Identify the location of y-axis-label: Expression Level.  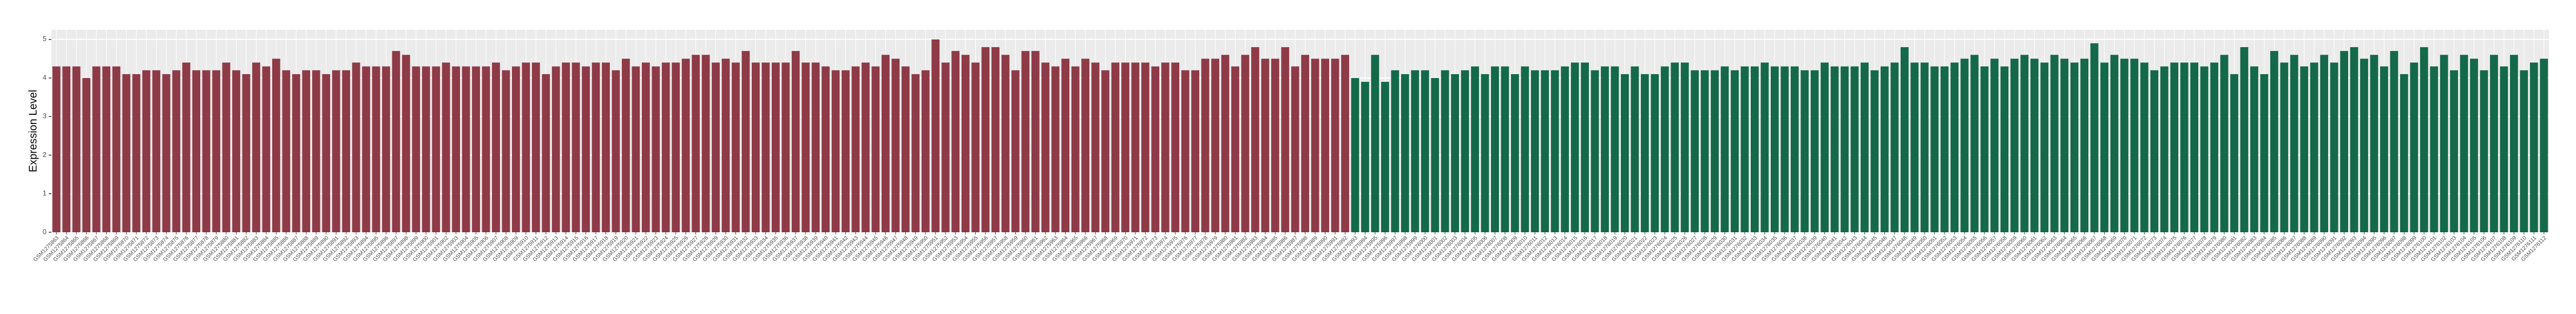
(33, 131).